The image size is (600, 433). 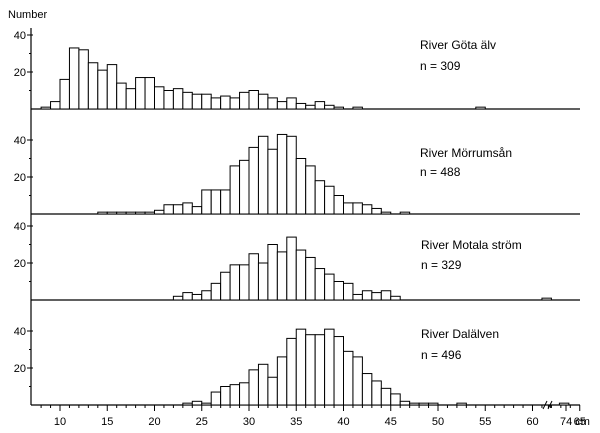 What do you see at coordinates (343, 422) in the screenshot?
I see `x-tick-label: 40` at bounding box center [343, 422].